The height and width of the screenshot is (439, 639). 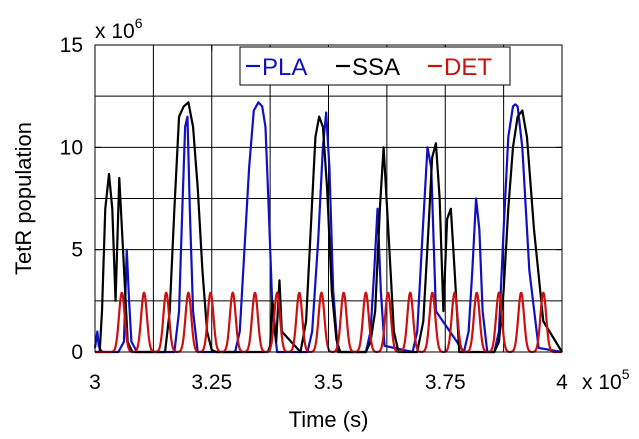 What do you see at coordinates (77, 352) in the screenshot?
I see `y-tick-label: 0` at bounding box center [77, 352].